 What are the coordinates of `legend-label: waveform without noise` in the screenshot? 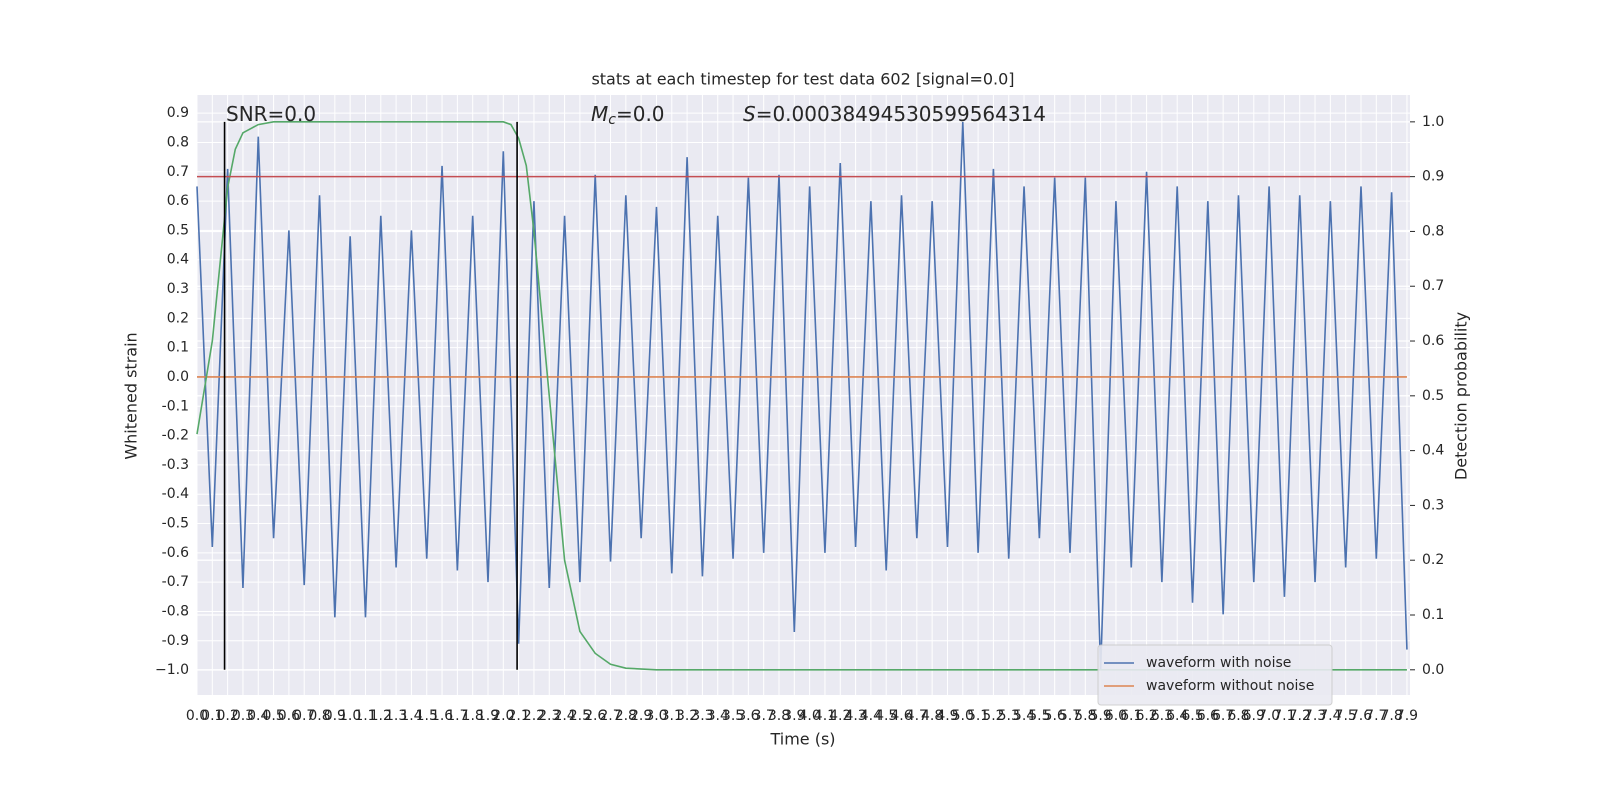 It's located at (1230, 686).